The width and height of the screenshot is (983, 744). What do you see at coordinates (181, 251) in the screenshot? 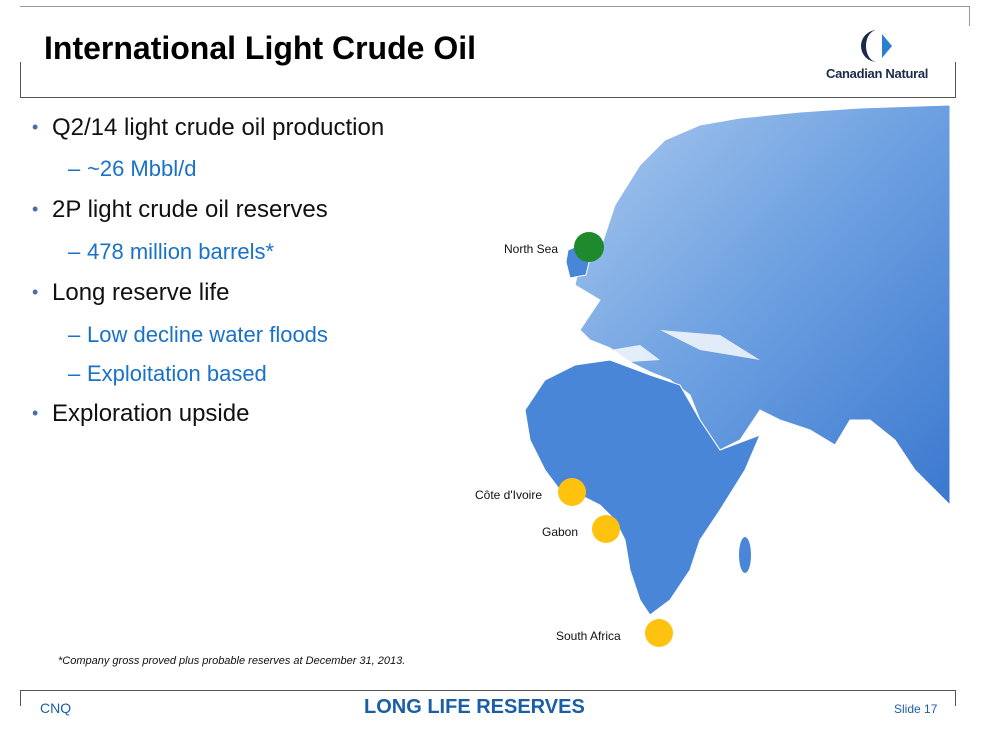
I see `sub-text: 478 million barrels*` at bounding box center [181, 251].